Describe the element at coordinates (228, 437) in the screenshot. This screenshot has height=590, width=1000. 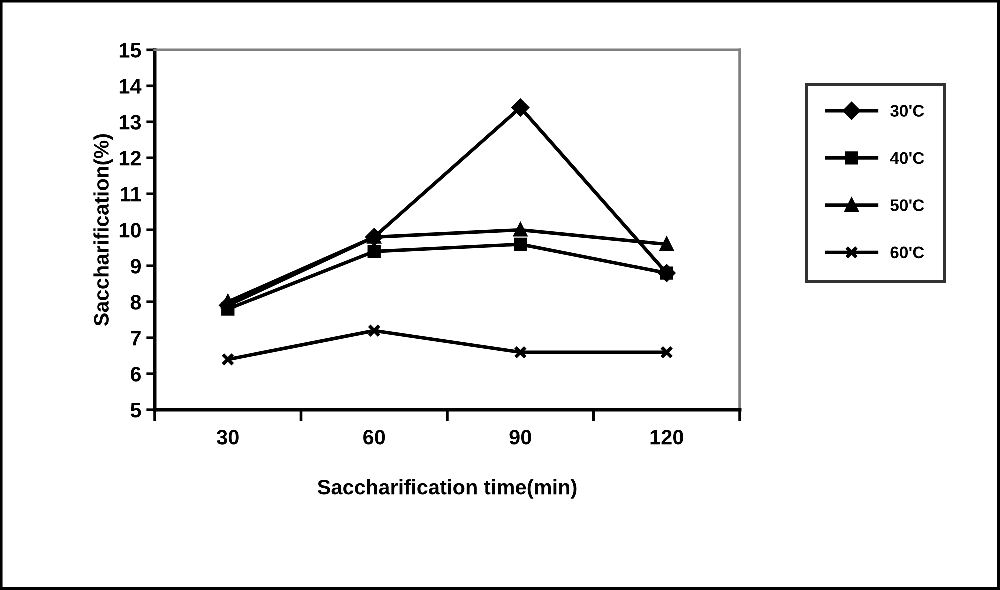
I see `x-tick-label: 30` at that location.